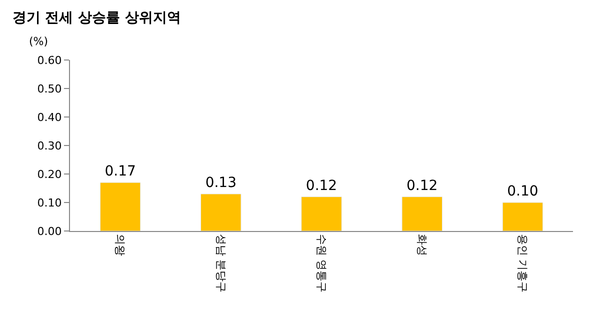 This screenshot has width=613, height=311. What do you see at coordinates (38, 41) in the screenshot?
I see `y-axis-title: (%)` at bounding box center [38, 41].